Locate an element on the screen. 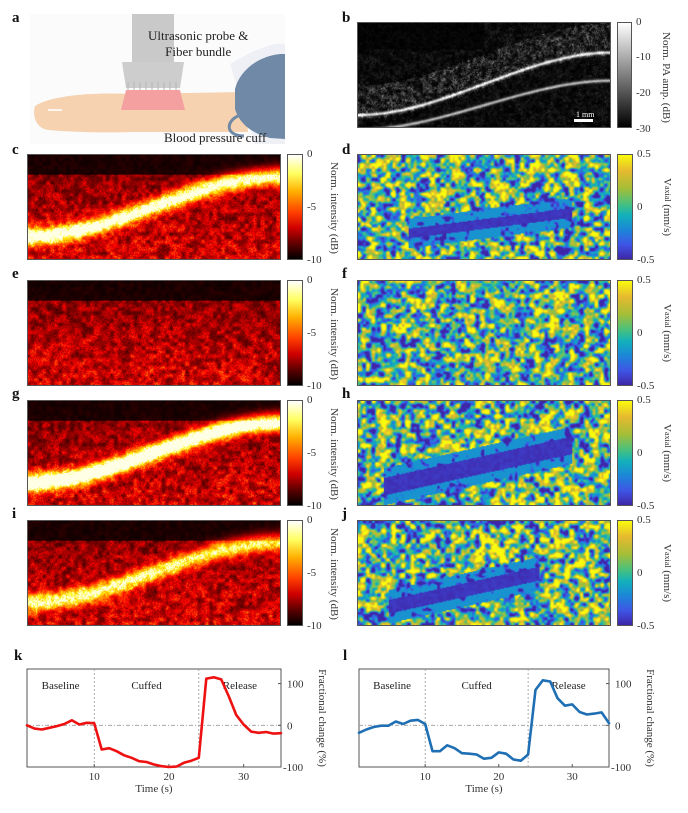  colorbar-c-tick: -10 is located at coordinates (314, 260).